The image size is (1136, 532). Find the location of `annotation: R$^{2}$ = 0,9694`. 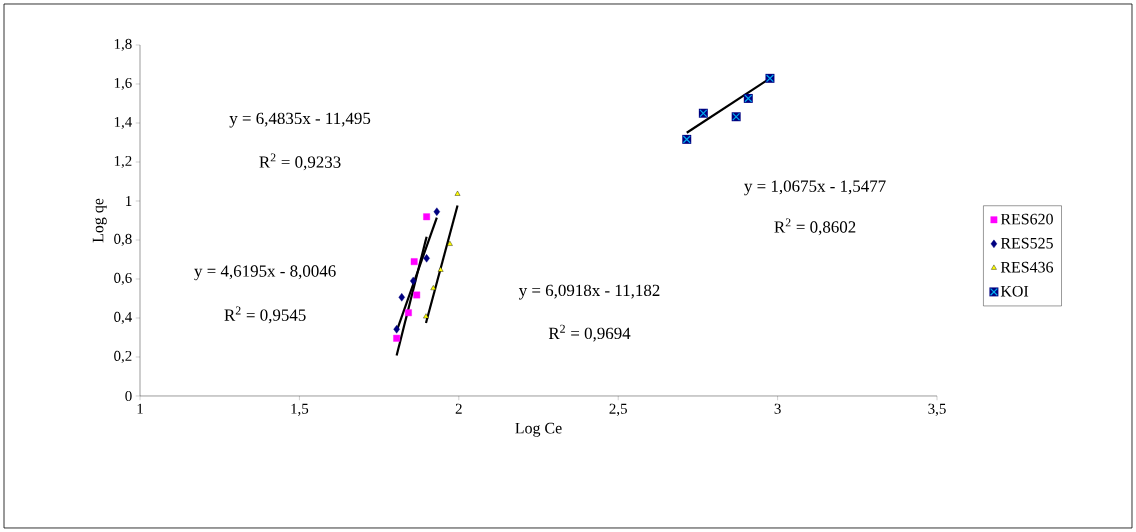

annotation: R$^{2}$ = 0,9694 is located at coordinates (589, 333).